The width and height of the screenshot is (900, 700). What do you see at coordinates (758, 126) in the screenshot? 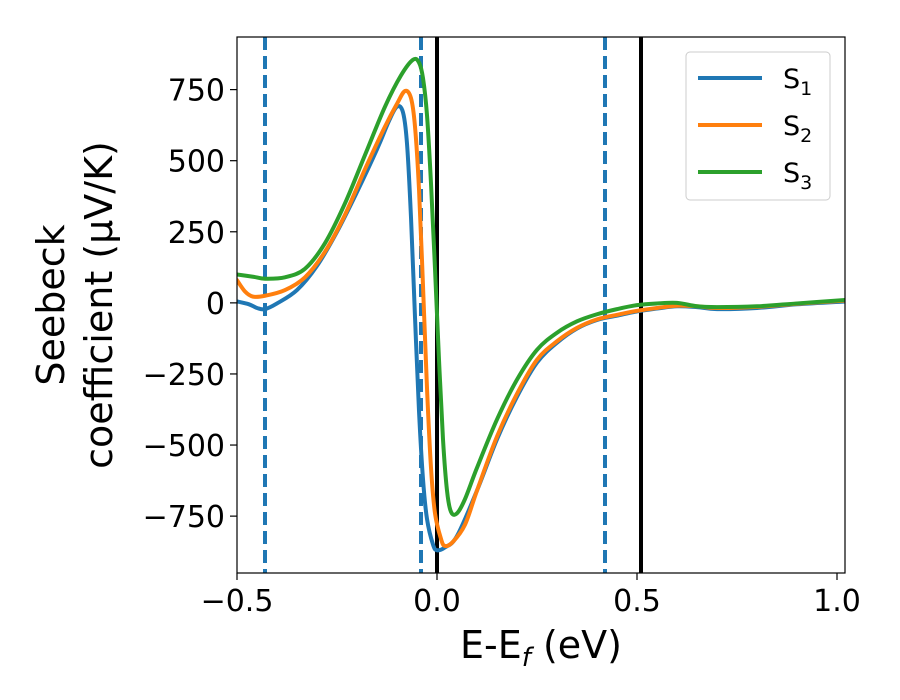
I see `legend: S1 S2 S3` at bounding box center [758, 126].